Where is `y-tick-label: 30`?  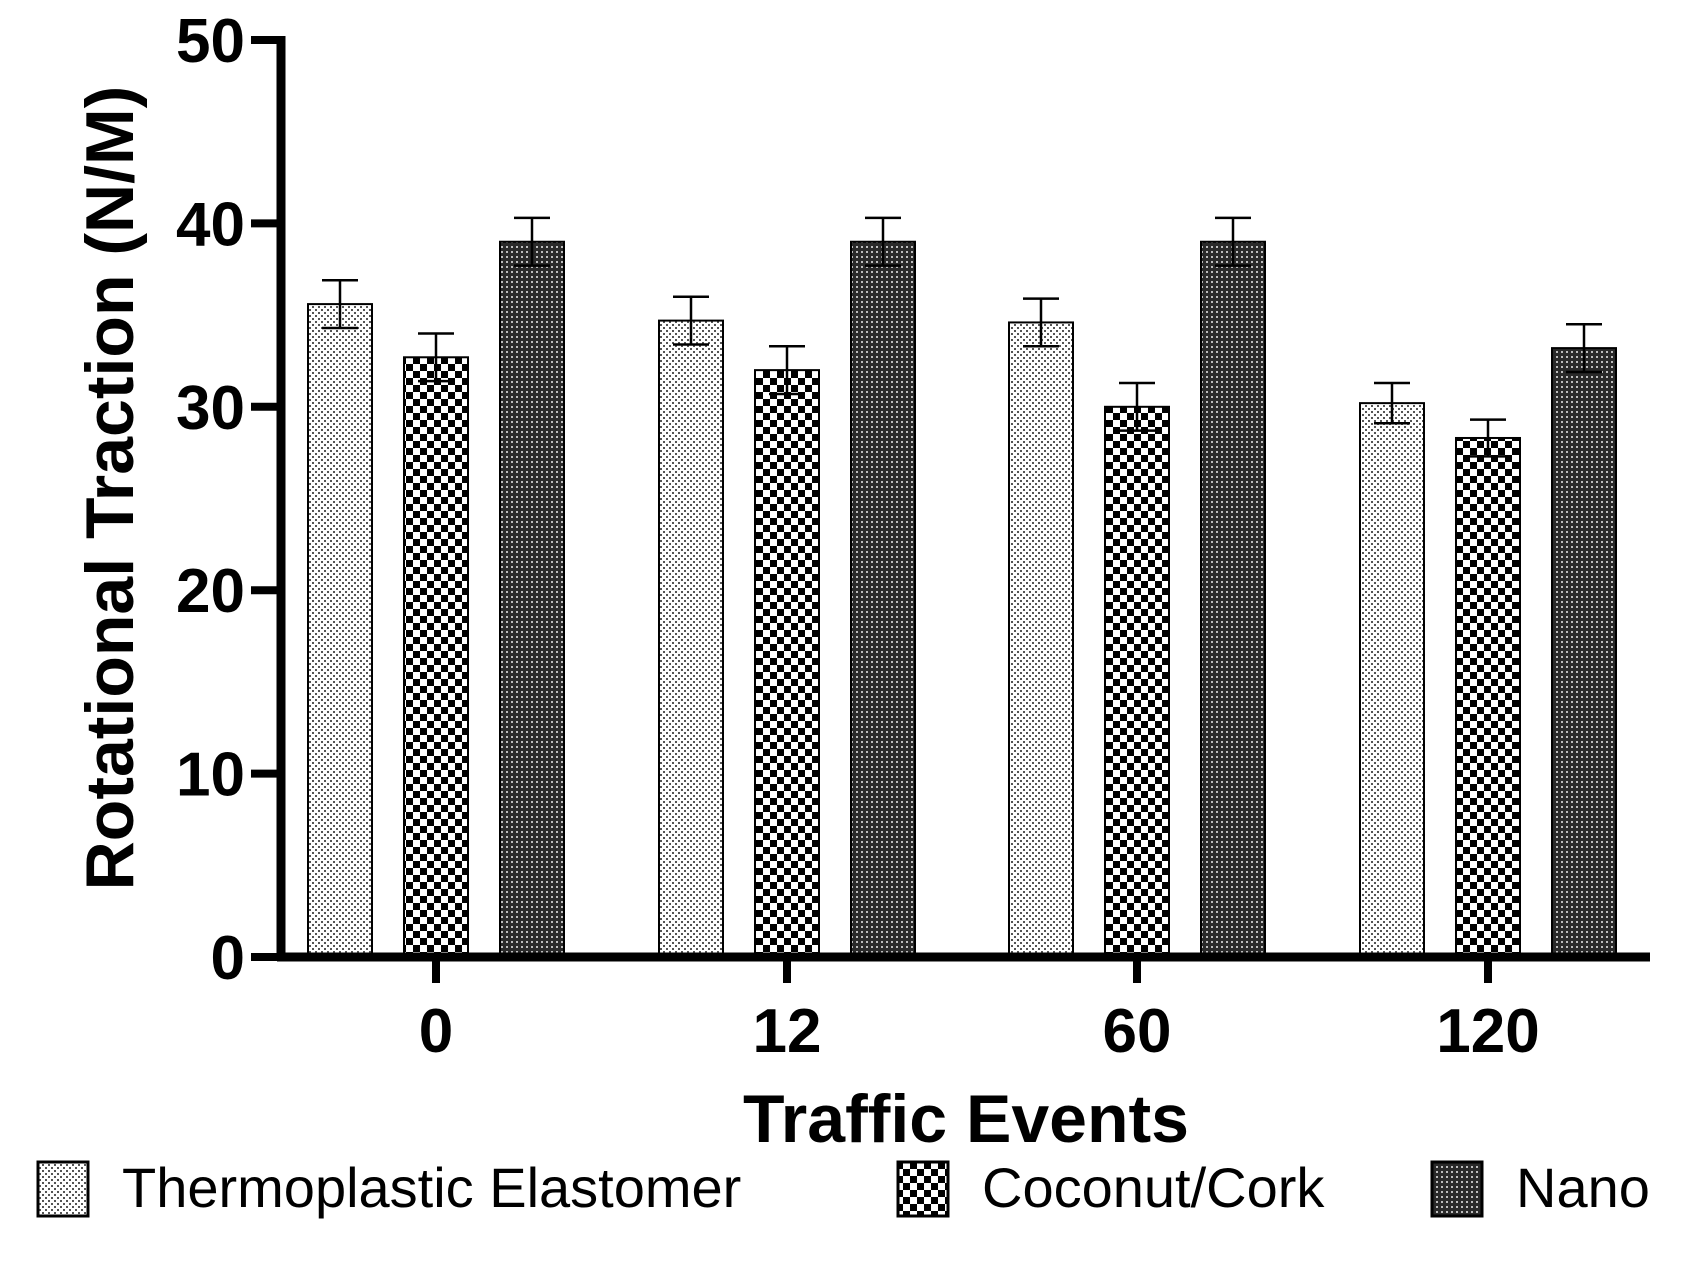
y-tick-label: 30 is located at coordinates (210, 408).